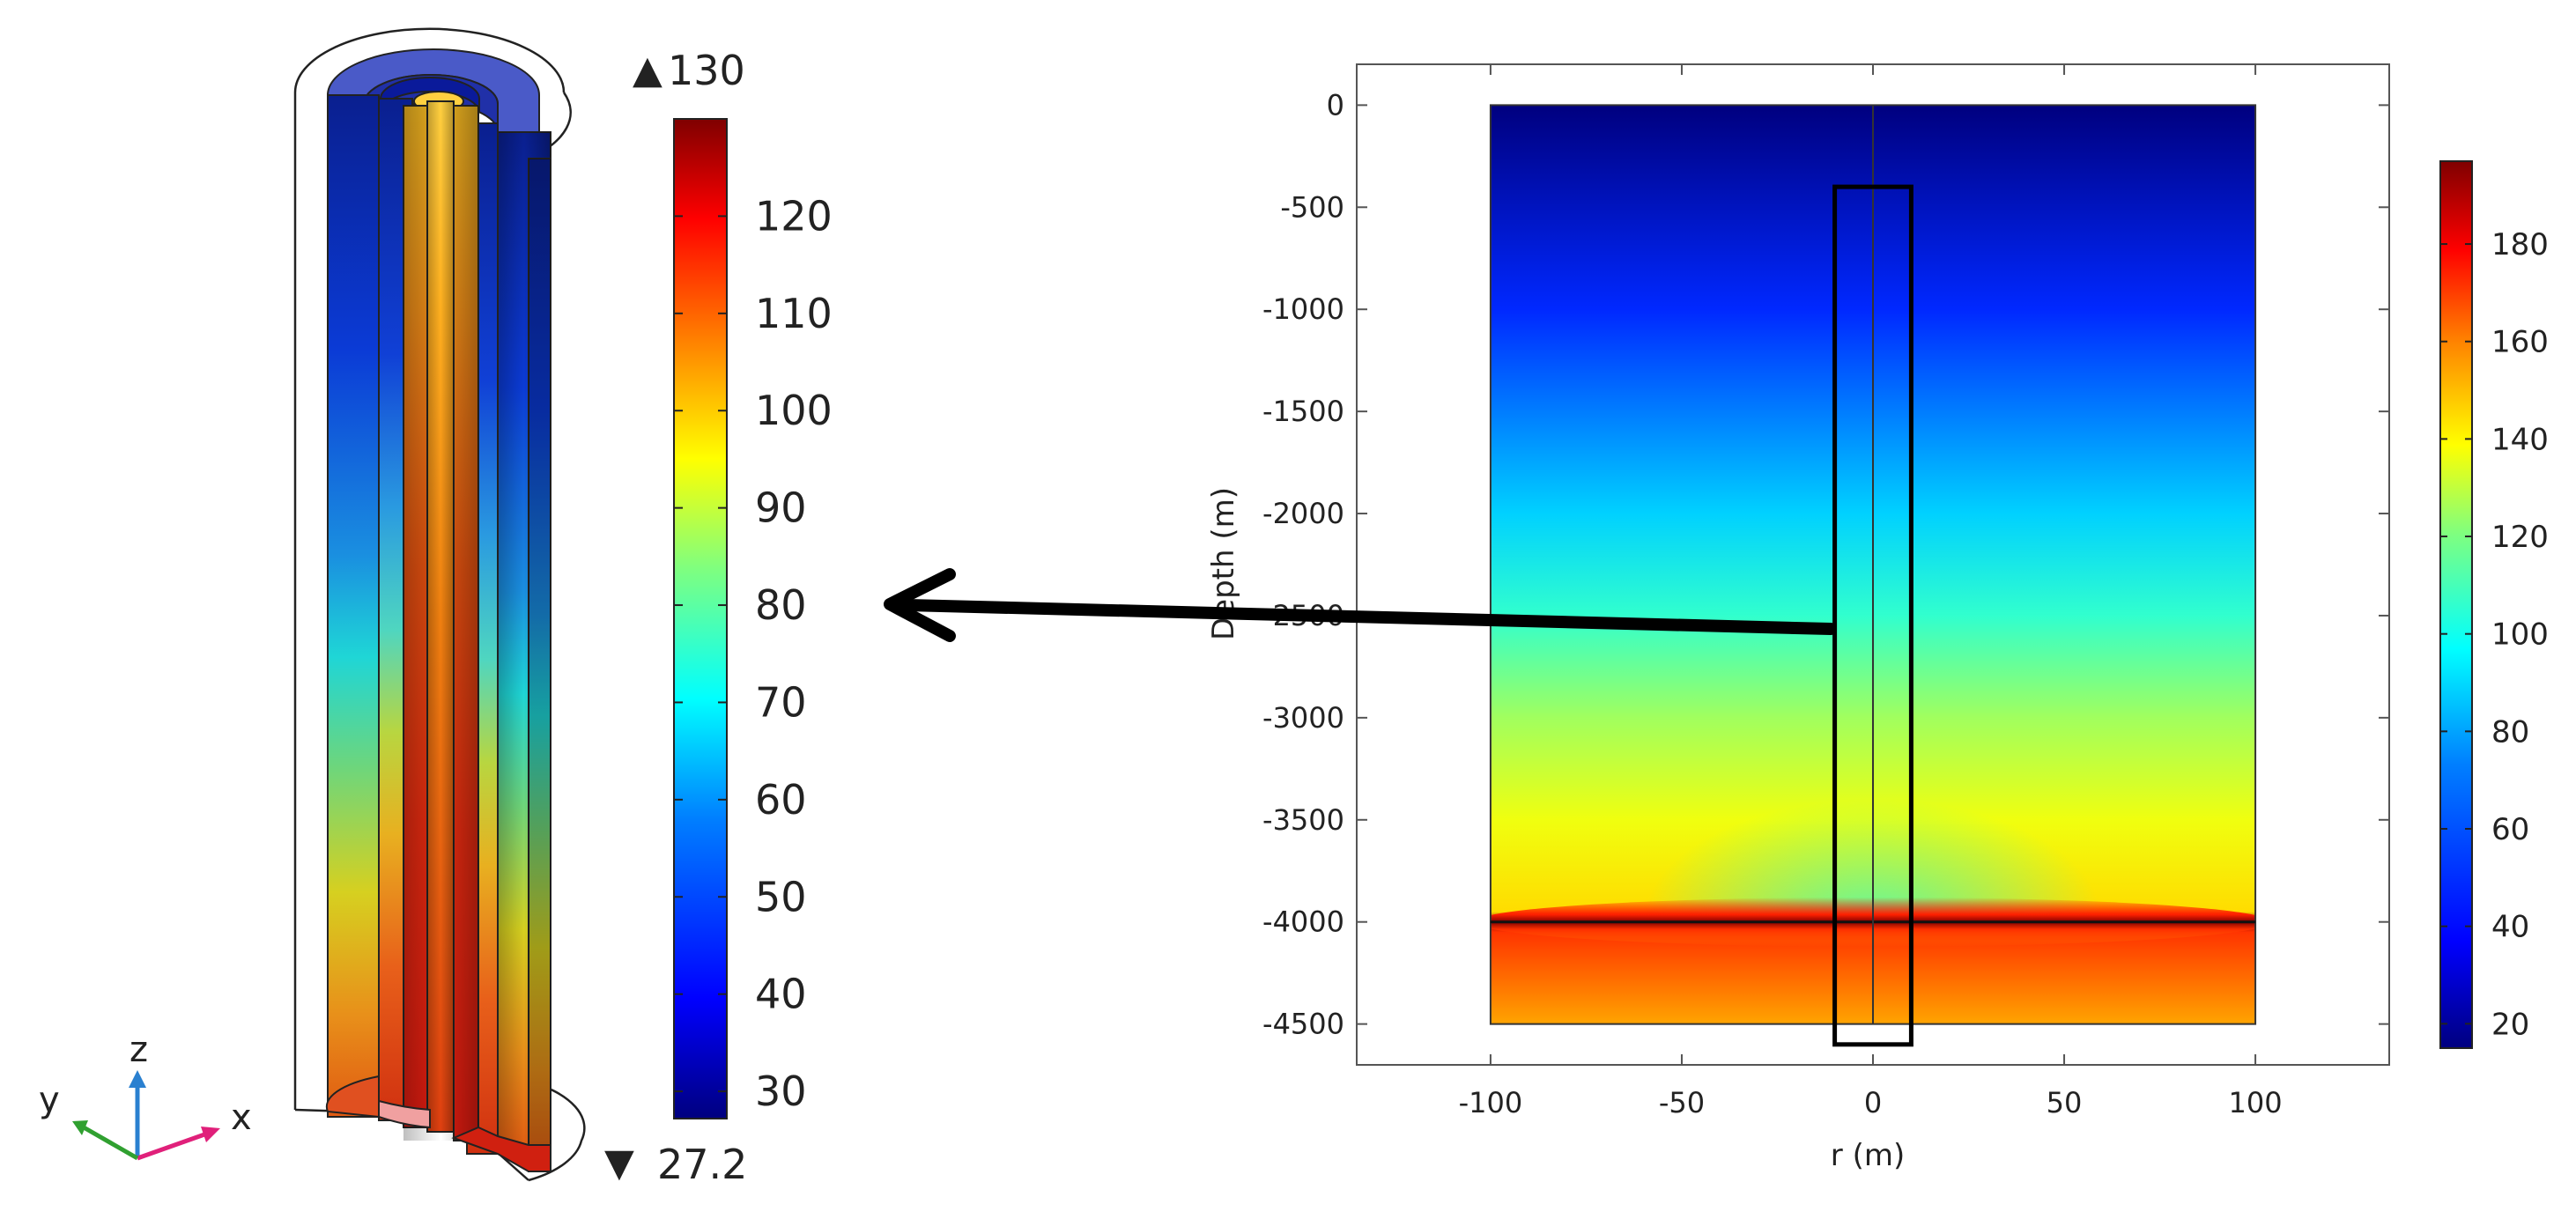  What do you see at coordinates (146, 1096) in the screenshot?
I see `axis-triad: z x y` at bounding box center [146, 1096].